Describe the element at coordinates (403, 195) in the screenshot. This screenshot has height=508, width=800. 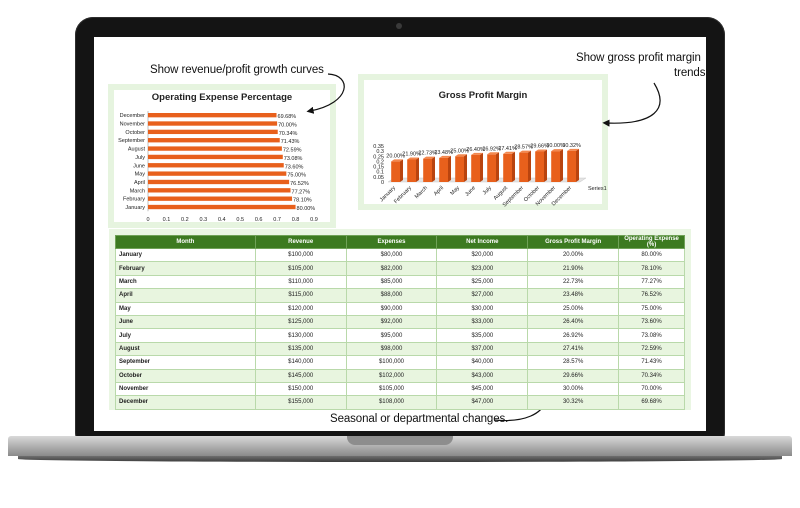
I see `gpm-category-label: February` at that location.